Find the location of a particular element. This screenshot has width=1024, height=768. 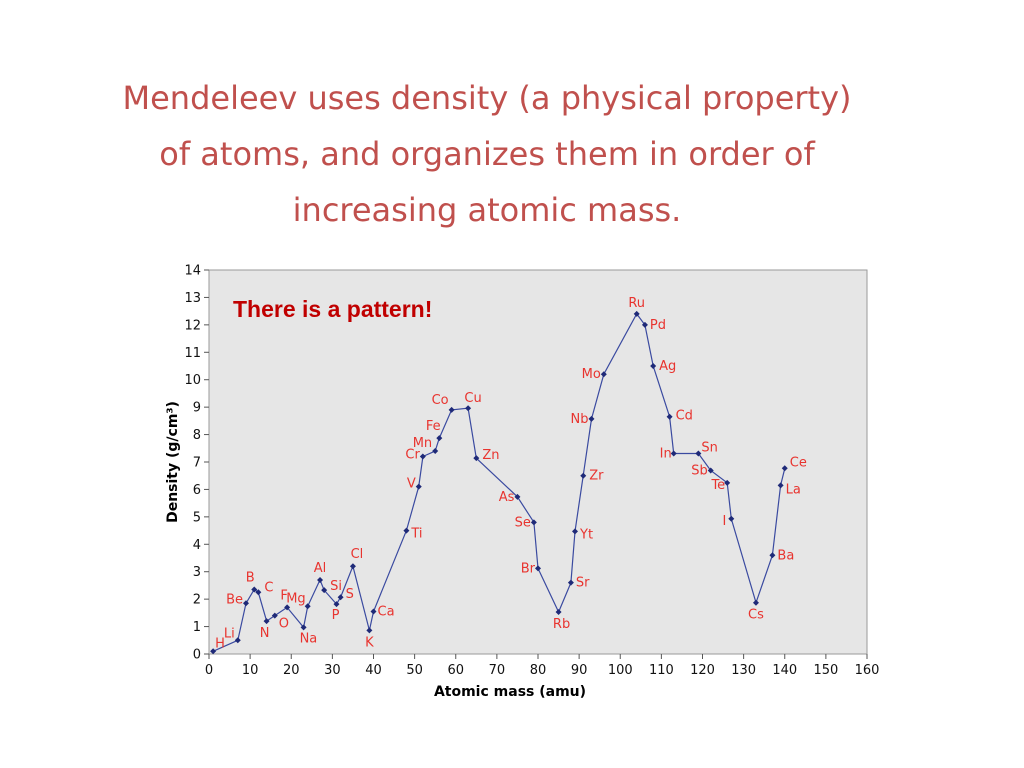

slide-title-line: increasing atomic mass. is located at coordinates (487, 210).